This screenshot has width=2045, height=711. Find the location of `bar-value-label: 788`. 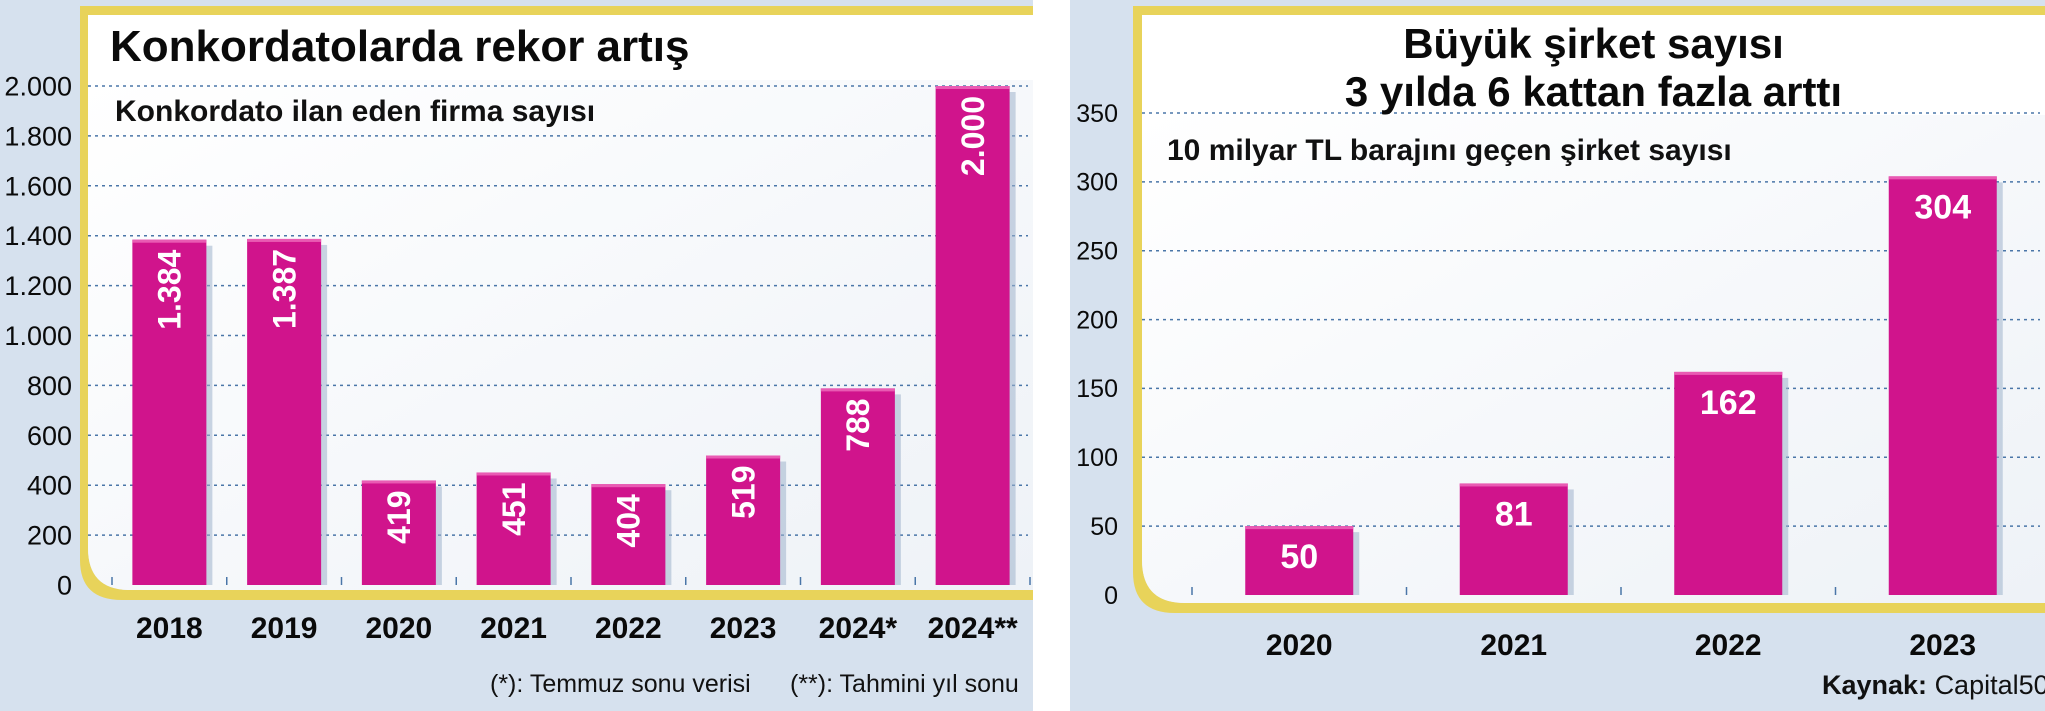

bar-value-label: 788 is located at coordinates (858, 424).